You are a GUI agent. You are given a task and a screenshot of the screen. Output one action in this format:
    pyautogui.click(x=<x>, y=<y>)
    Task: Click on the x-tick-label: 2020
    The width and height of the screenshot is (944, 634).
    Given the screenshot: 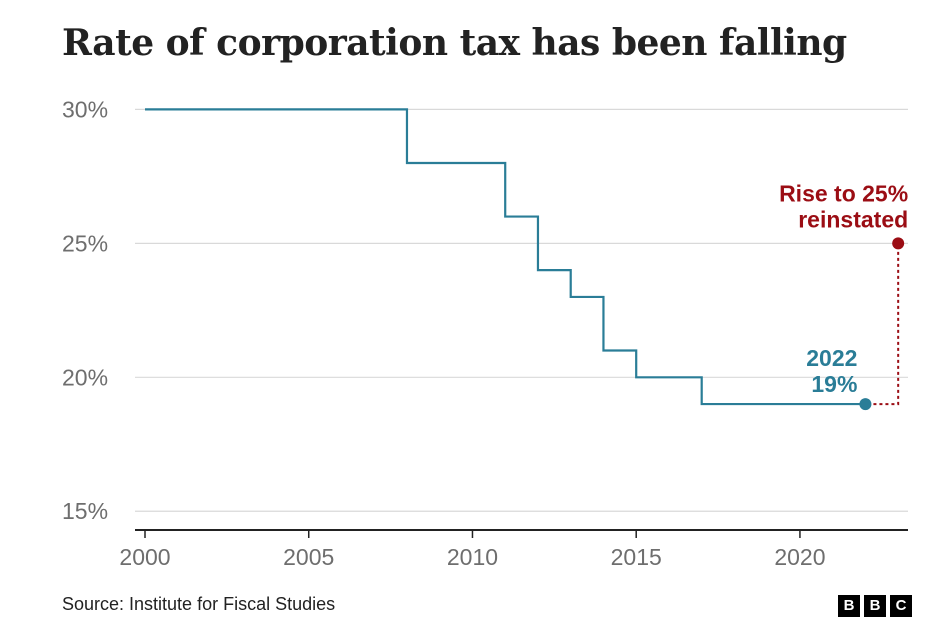 What is the action you would take?
    pyautogui.click(x=799, y=557)
    